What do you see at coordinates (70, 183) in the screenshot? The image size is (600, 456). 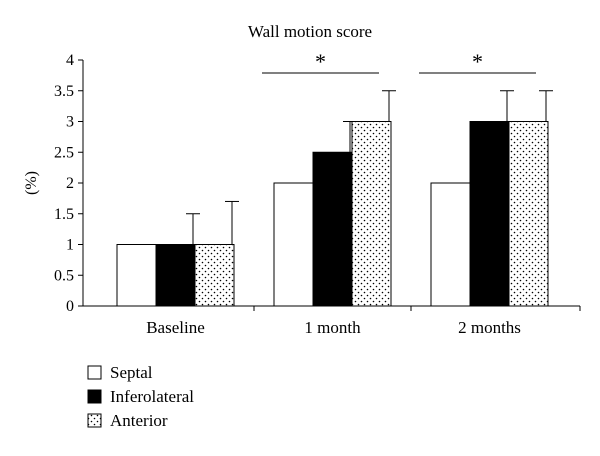 I see `y-tick-label: 2` at bounding box center [70, 183].